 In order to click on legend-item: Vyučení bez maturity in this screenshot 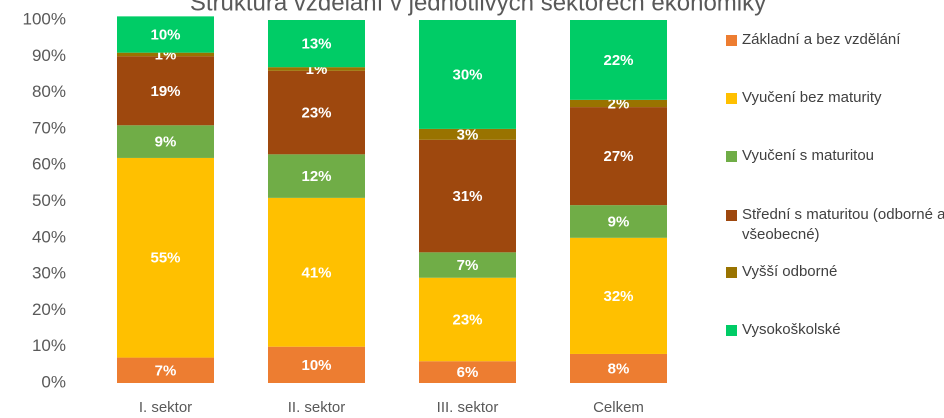, I will do `click(835, 98)`.